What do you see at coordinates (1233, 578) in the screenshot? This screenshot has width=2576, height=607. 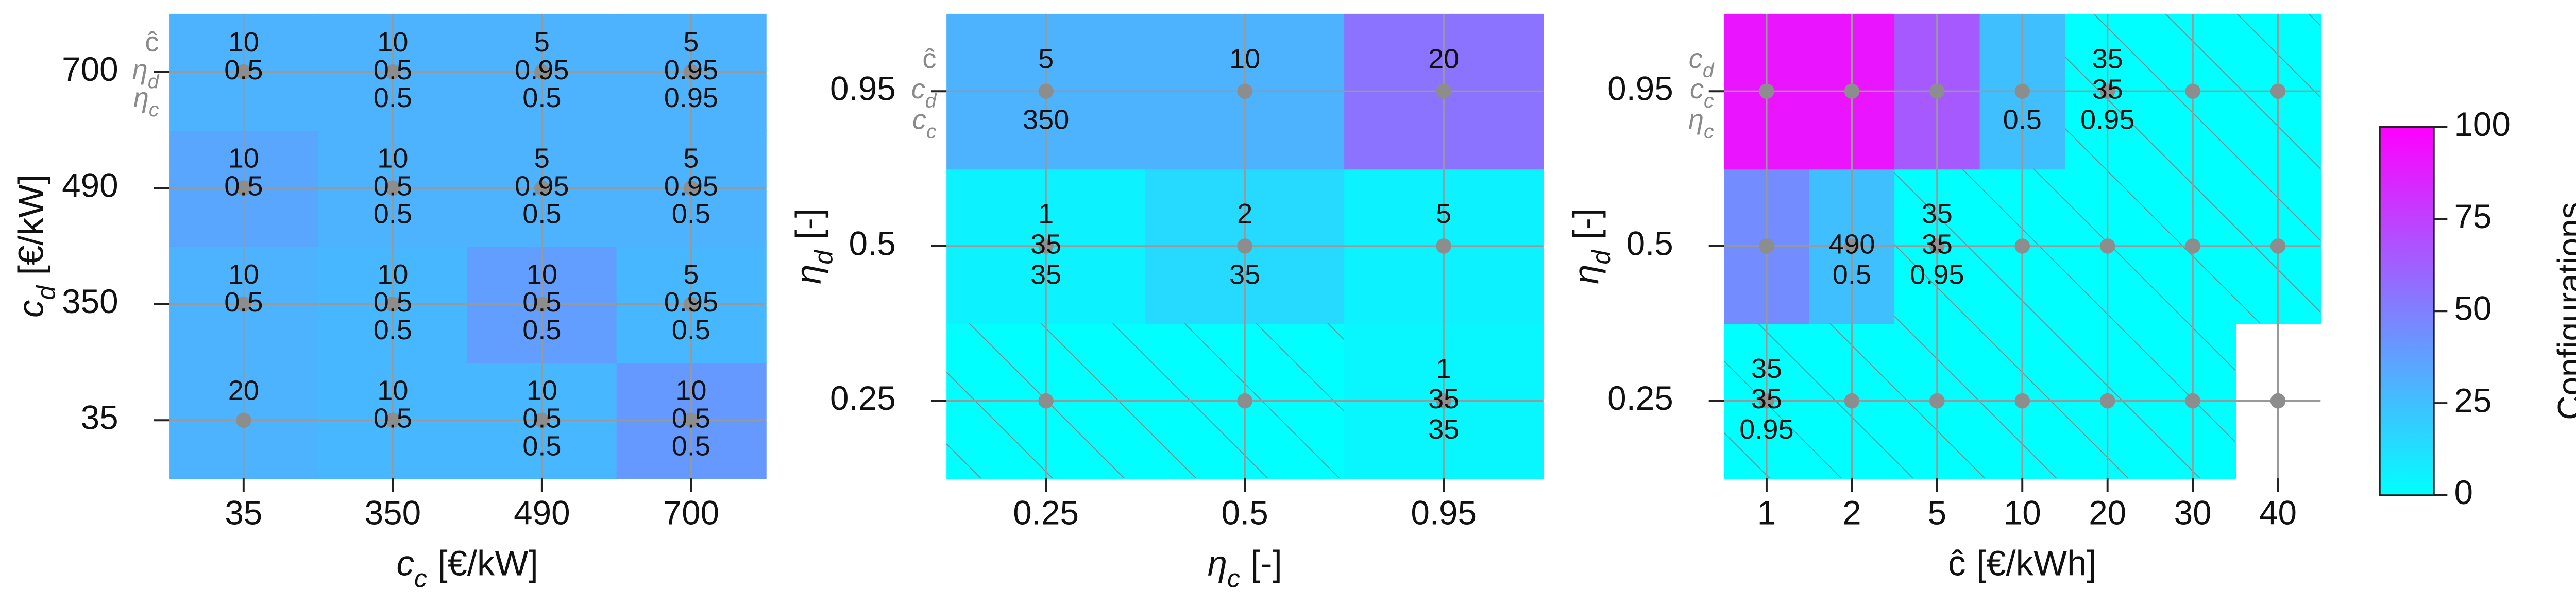 I see `x-axis-label-subscript: c` at bounding box center [1233, 578].